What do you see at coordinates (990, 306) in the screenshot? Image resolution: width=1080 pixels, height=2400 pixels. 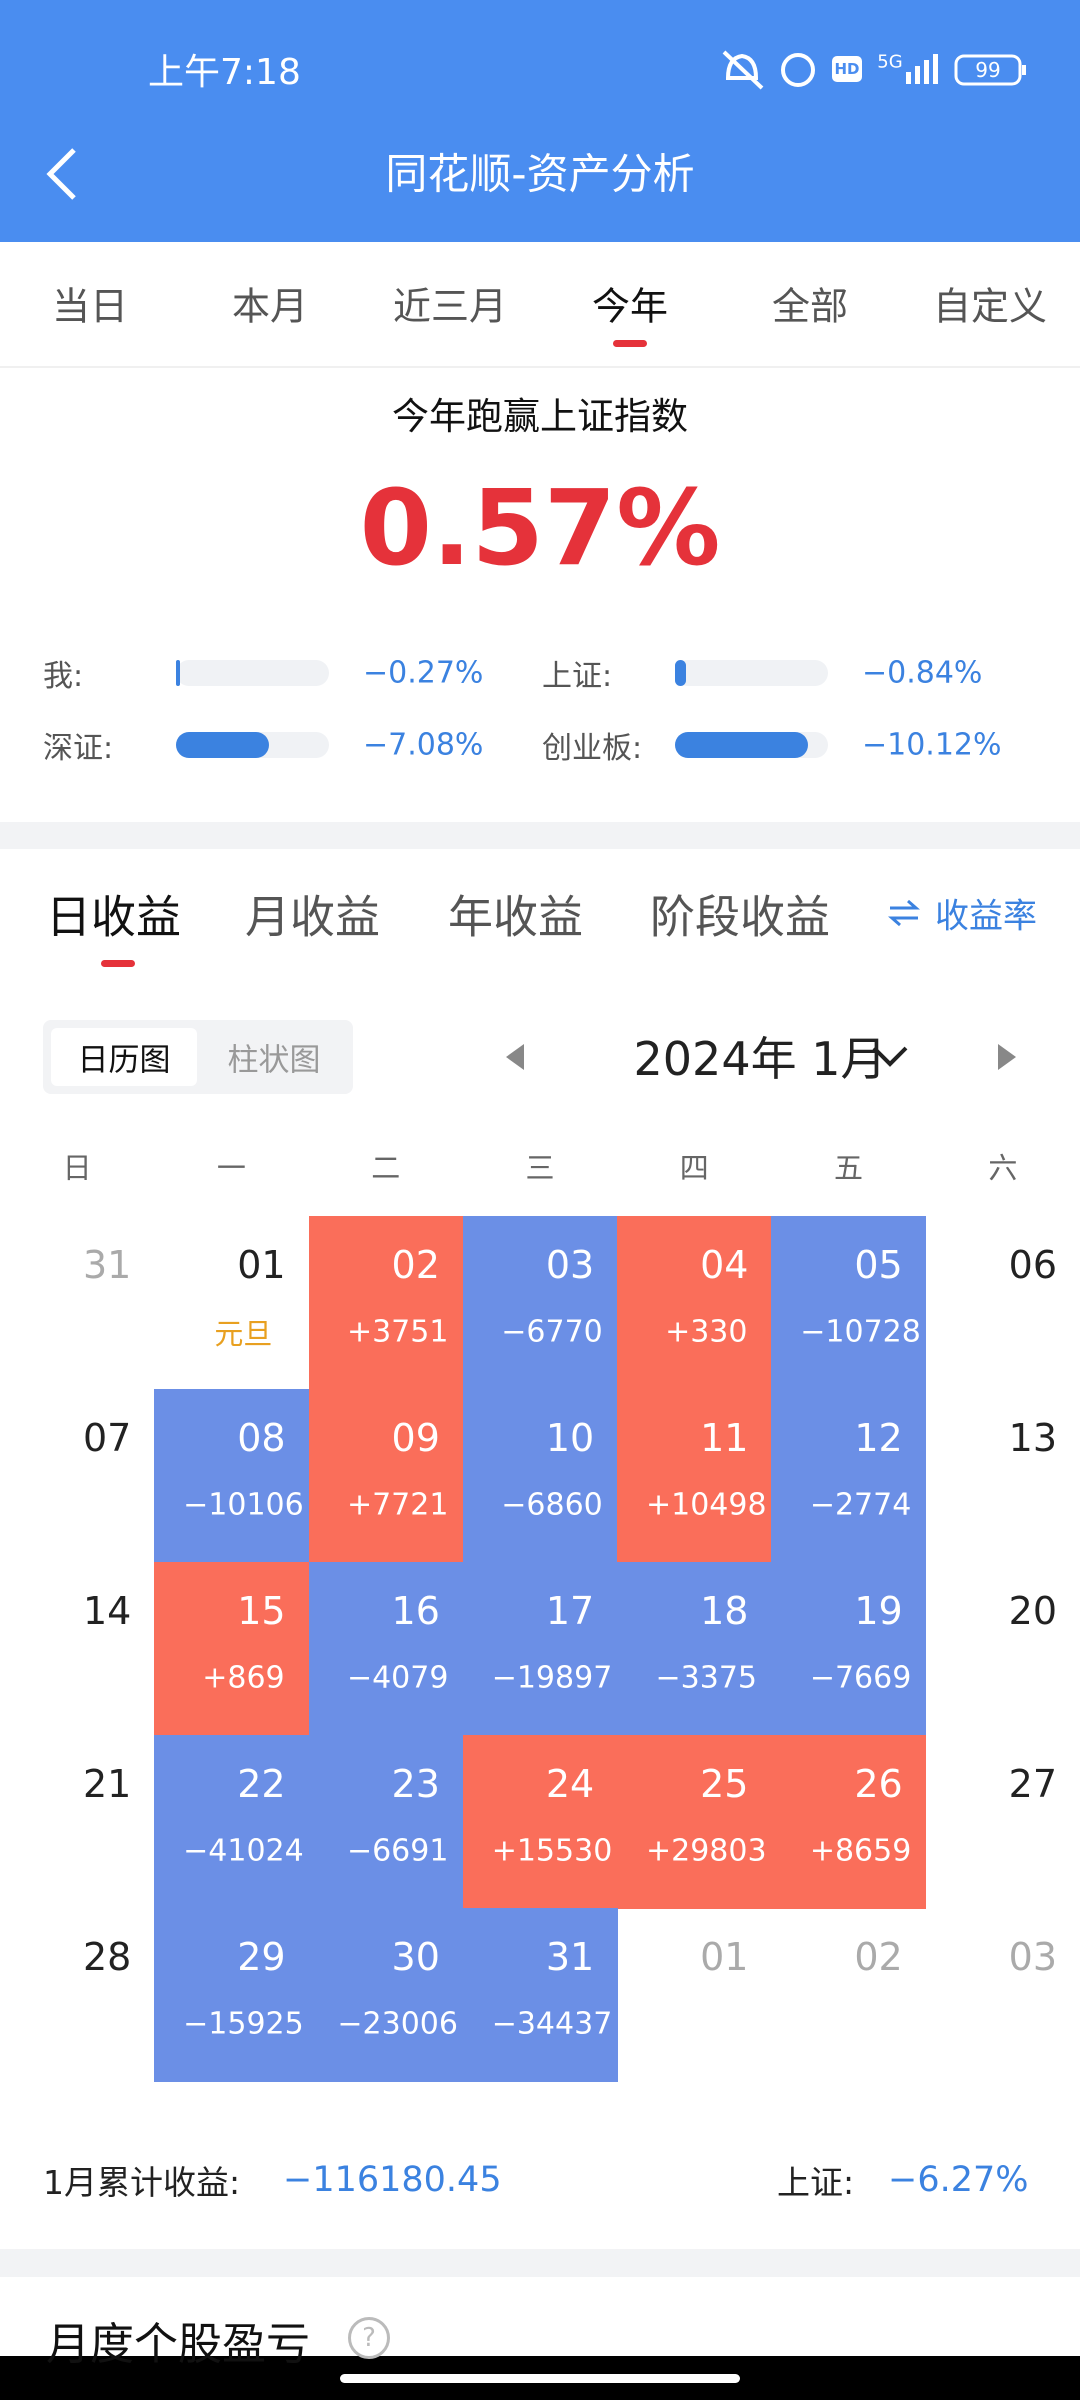 I see `period-tab: 自定义` at bounding box center [990, 306].